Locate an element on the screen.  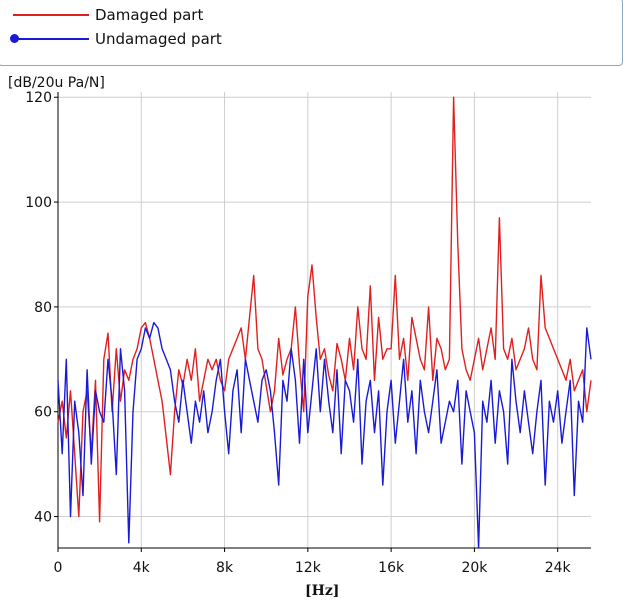
legend-marker-undamaged is located at coordinates (14, 38).